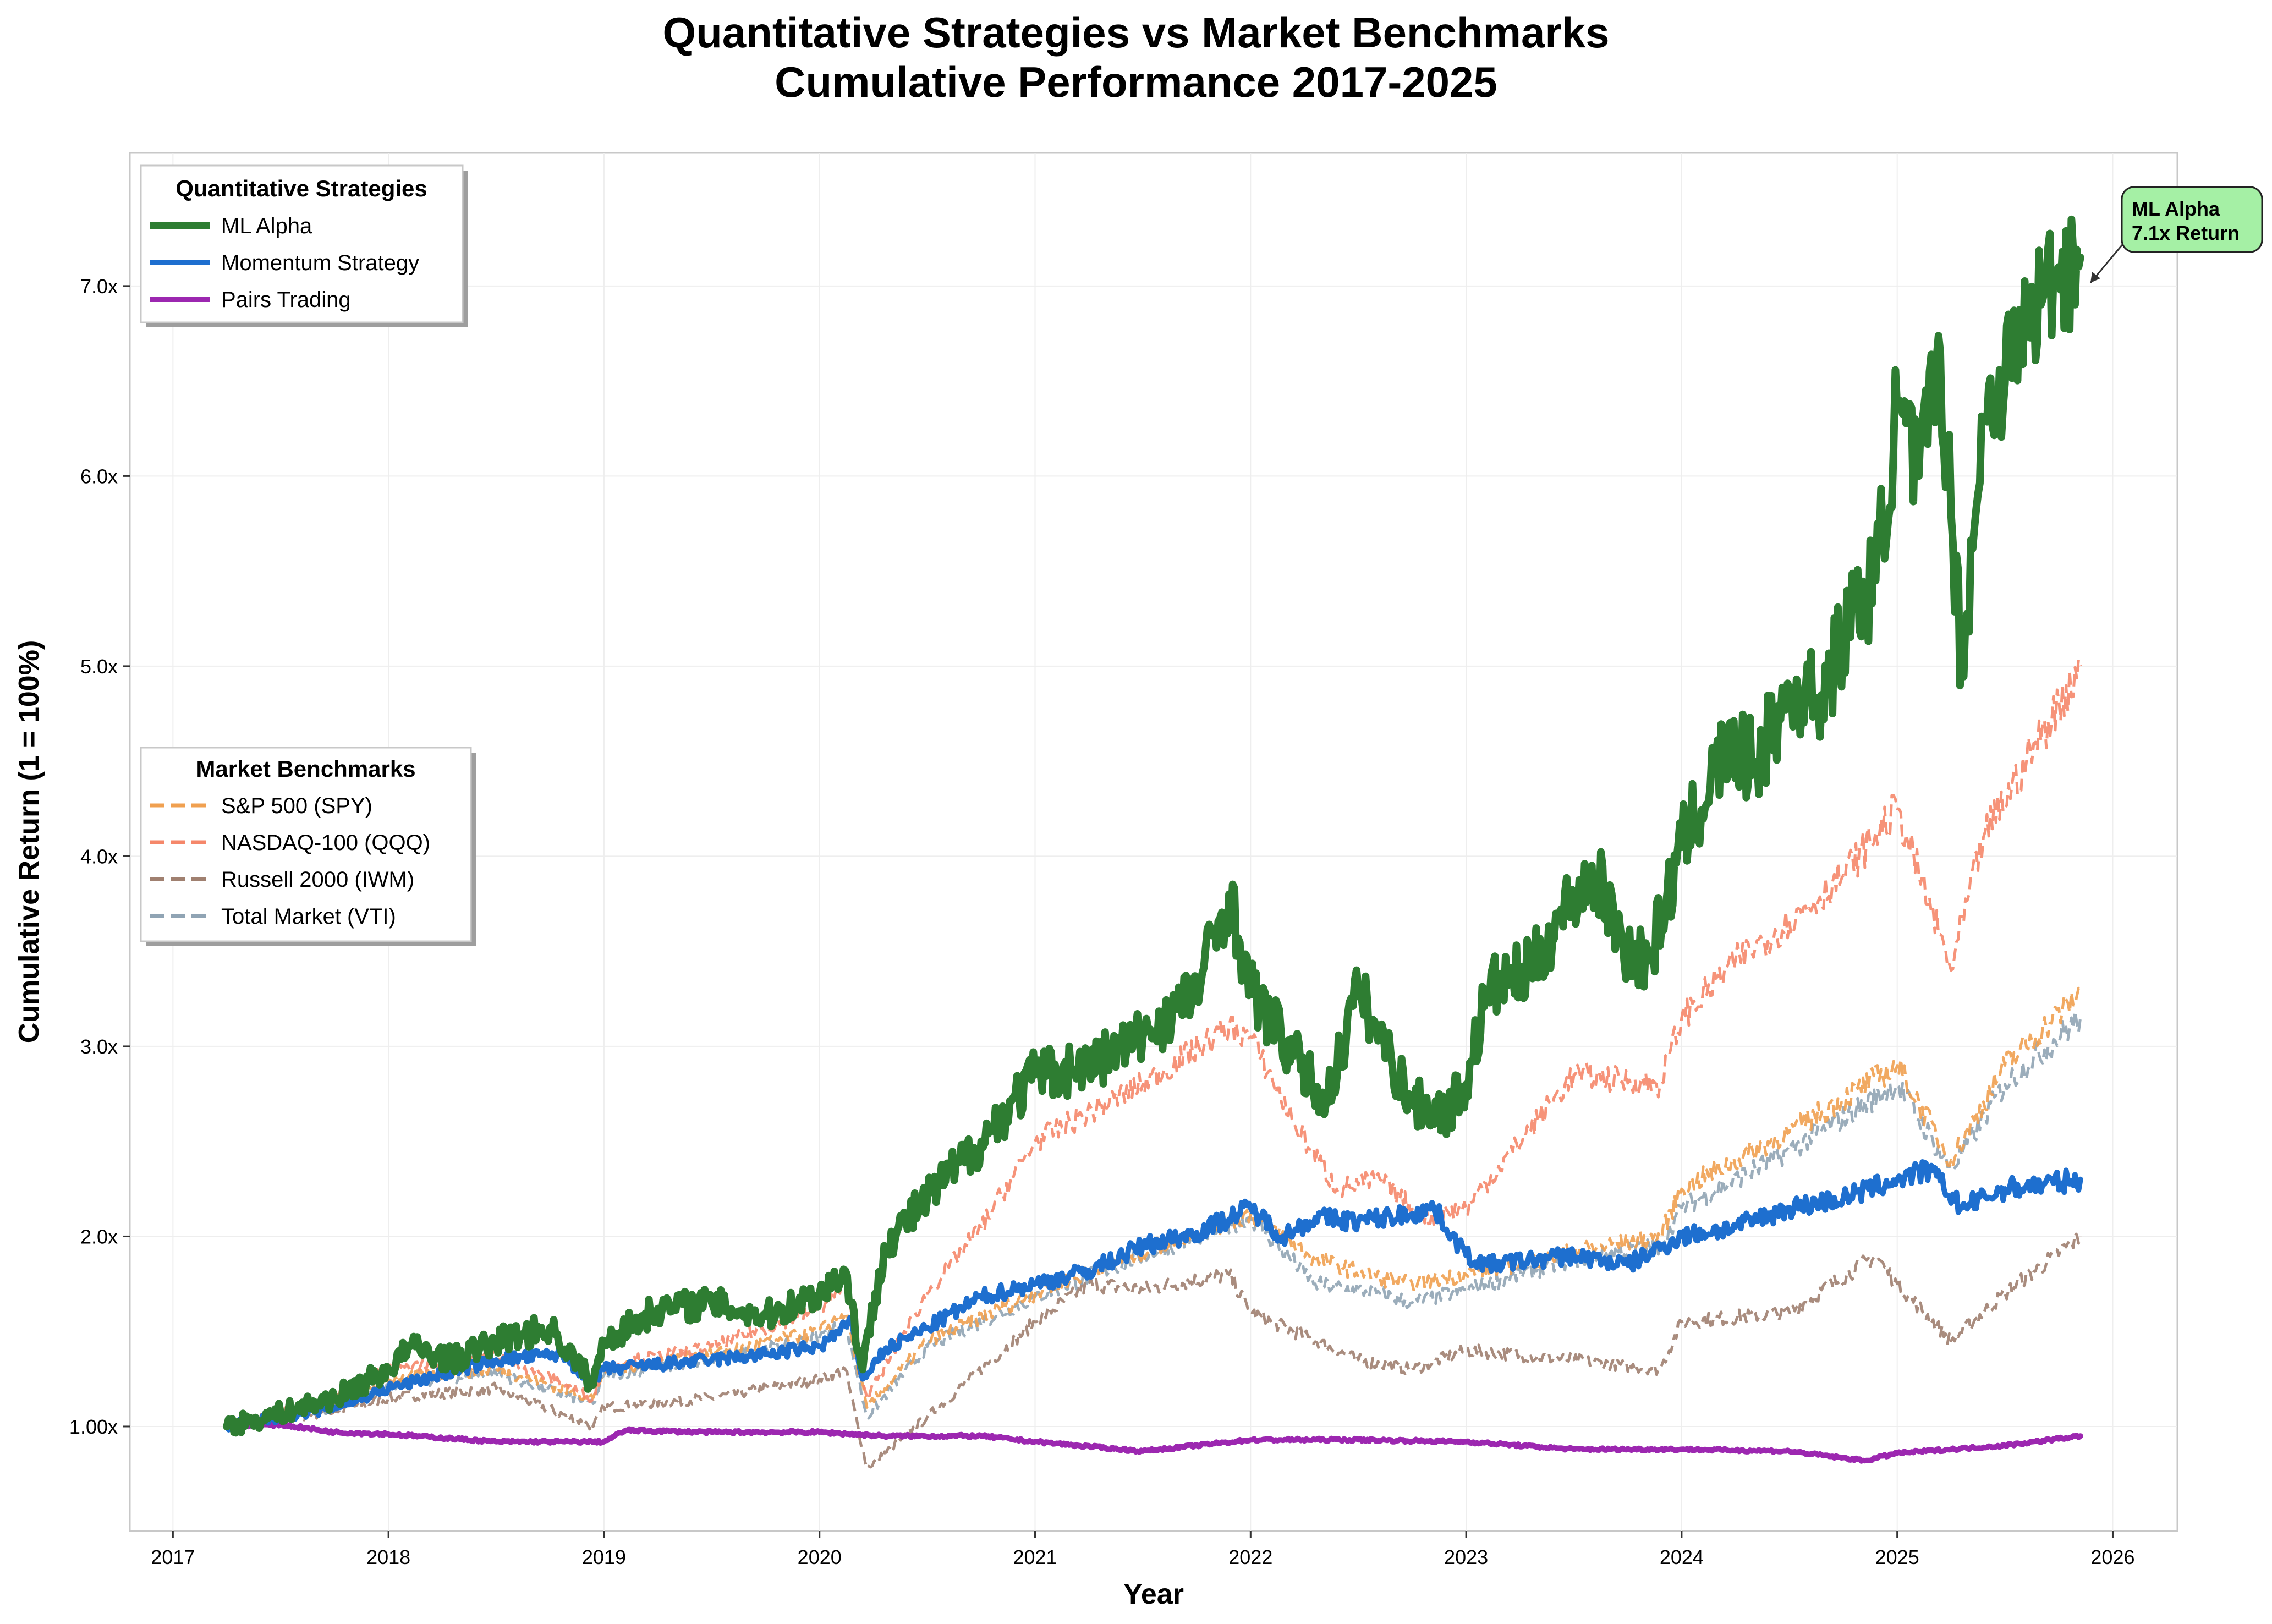  What do you see at coordinates (1136, 82) in the screenshot?
I see `chart-title-line2: Cumulative Performance 2017-2025` at bounding box center [1136, 82].